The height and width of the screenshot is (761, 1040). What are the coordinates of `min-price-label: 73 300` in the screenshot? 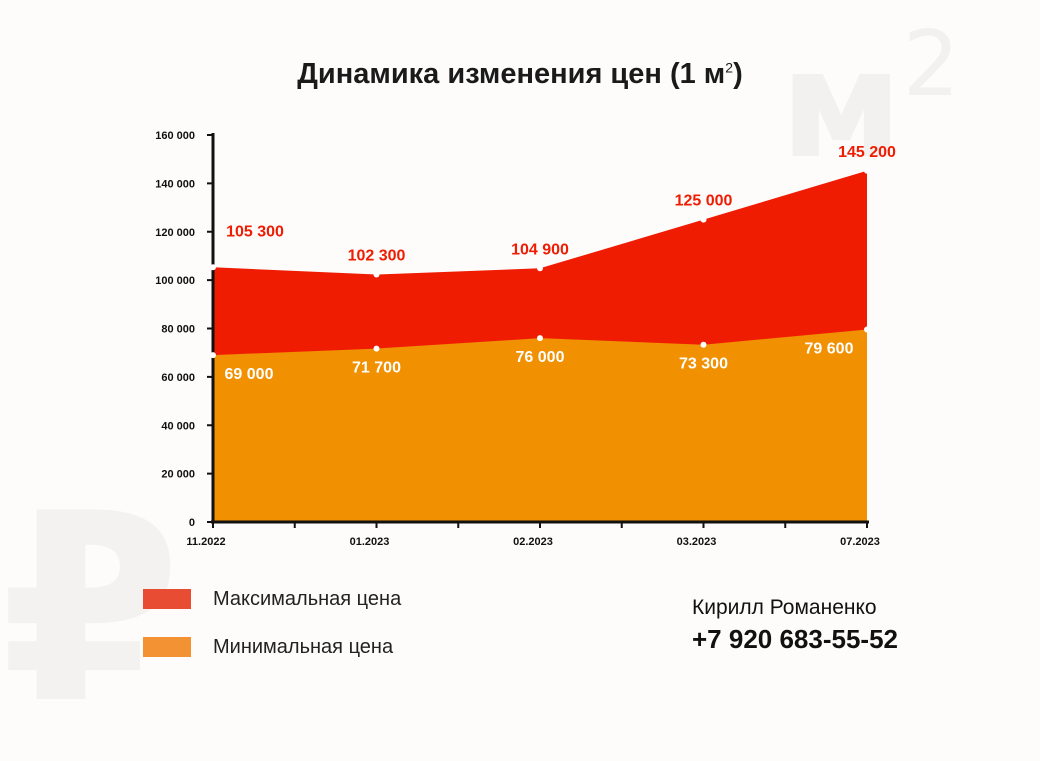 It's located at (703, 364).